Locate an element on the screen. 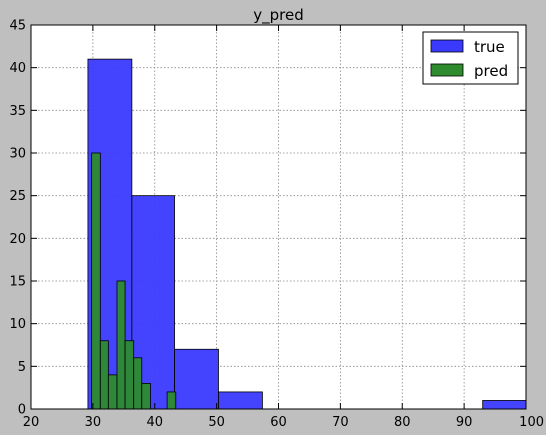 The image size is (546, 435). y-tick-label-8: 40 is located at coordinates (17, 68).